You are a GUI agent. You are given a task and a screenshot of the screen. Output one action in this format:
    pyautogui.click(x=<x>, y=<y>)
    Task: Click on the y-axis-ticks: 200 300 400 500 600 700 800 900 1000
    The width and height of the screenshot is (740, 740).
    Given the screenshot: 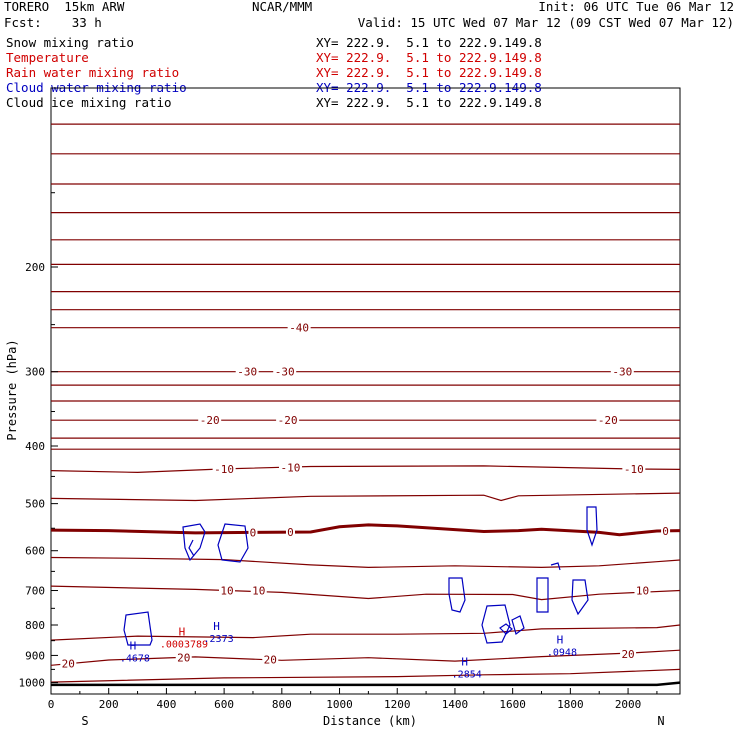 What is the action you would take?
    pyautogui.click(x=38, y=441)
    